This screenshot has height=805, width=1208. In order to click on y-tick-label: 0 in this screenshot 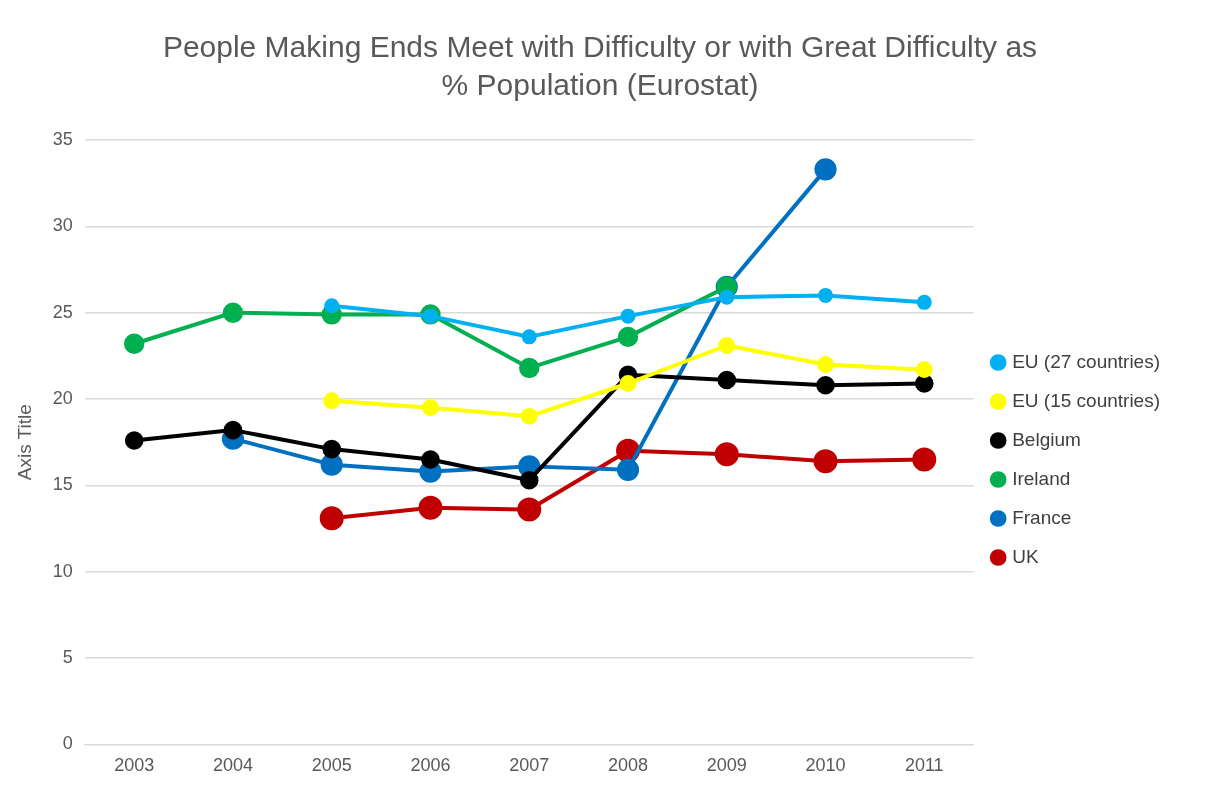, I will do `click(67, 743)`.